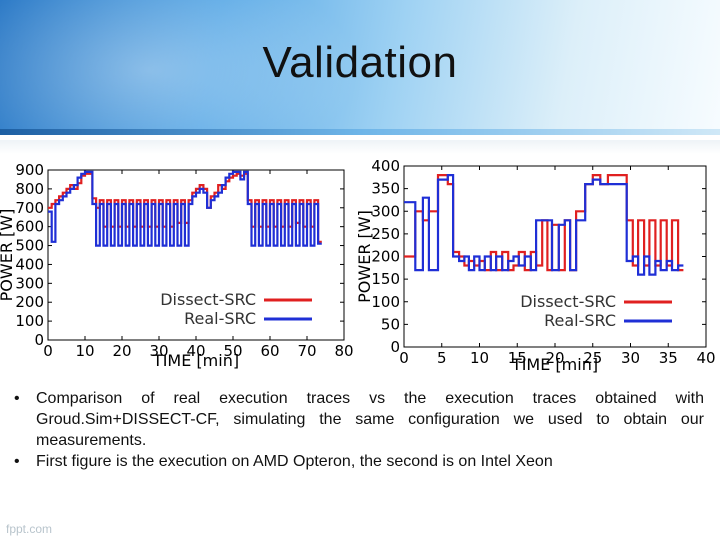 Image resolution: width=720 pixels, height=540 pixels. Describe the element at coordinates (29, 529) in the screenshot. I see `watermark: fppt.com` at that location.